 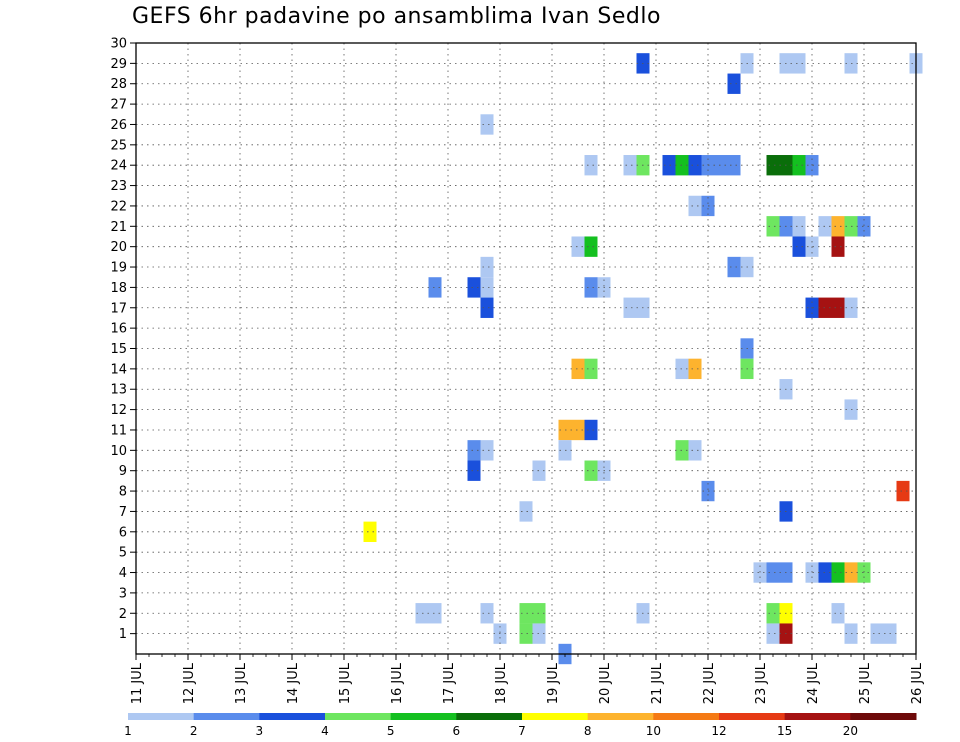 I want to click on colorbar: 1 2 3 4 5 6 7 8 10 12 15 20, so click(x=520, y=725).